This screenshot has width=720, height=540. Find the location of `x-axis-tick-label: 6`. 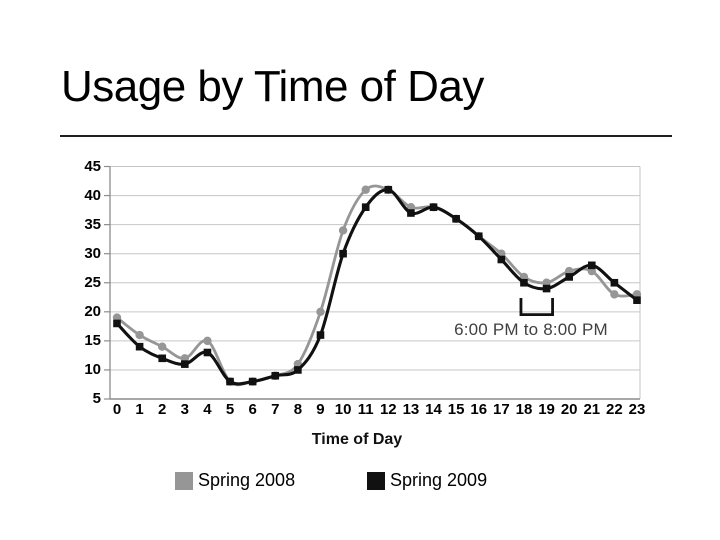

x-axis-tick-label: 6 is located at coordinates (252, 409).